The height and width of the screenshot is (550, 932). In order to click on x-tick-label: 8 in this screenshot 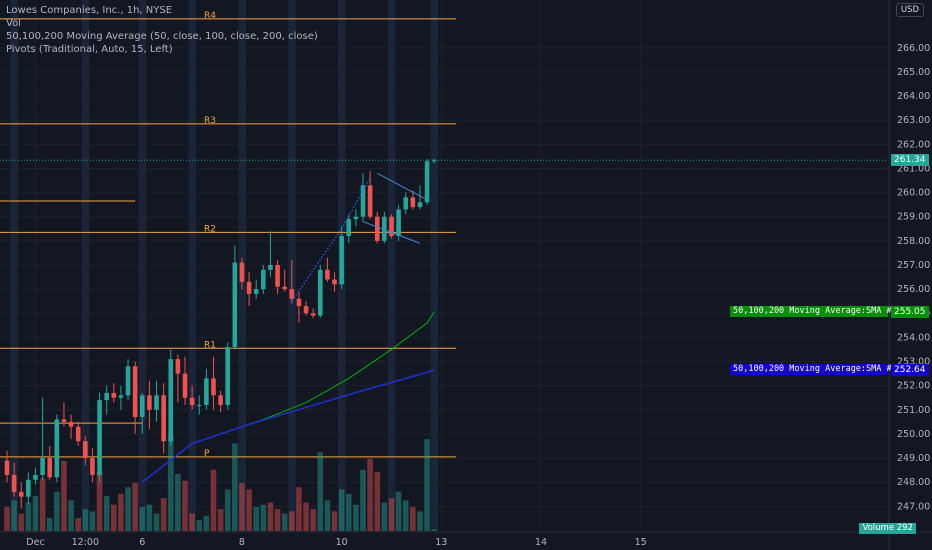, I will do `click(242, 542)`.